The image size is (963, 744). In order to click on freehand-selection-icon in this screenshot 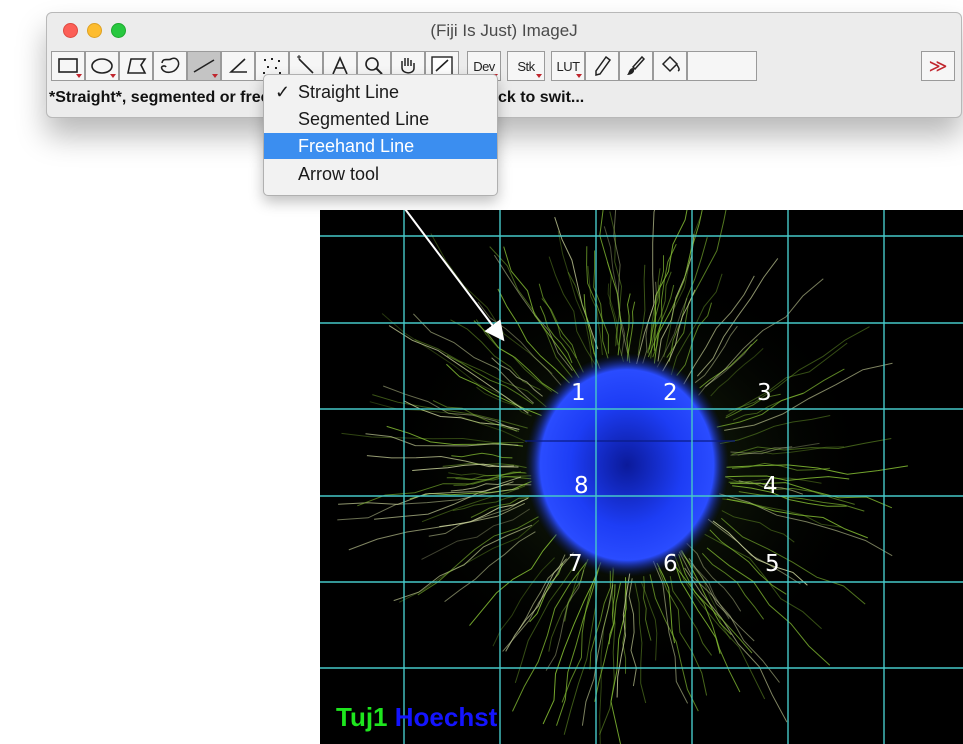, I will do `click(170, 65)`.